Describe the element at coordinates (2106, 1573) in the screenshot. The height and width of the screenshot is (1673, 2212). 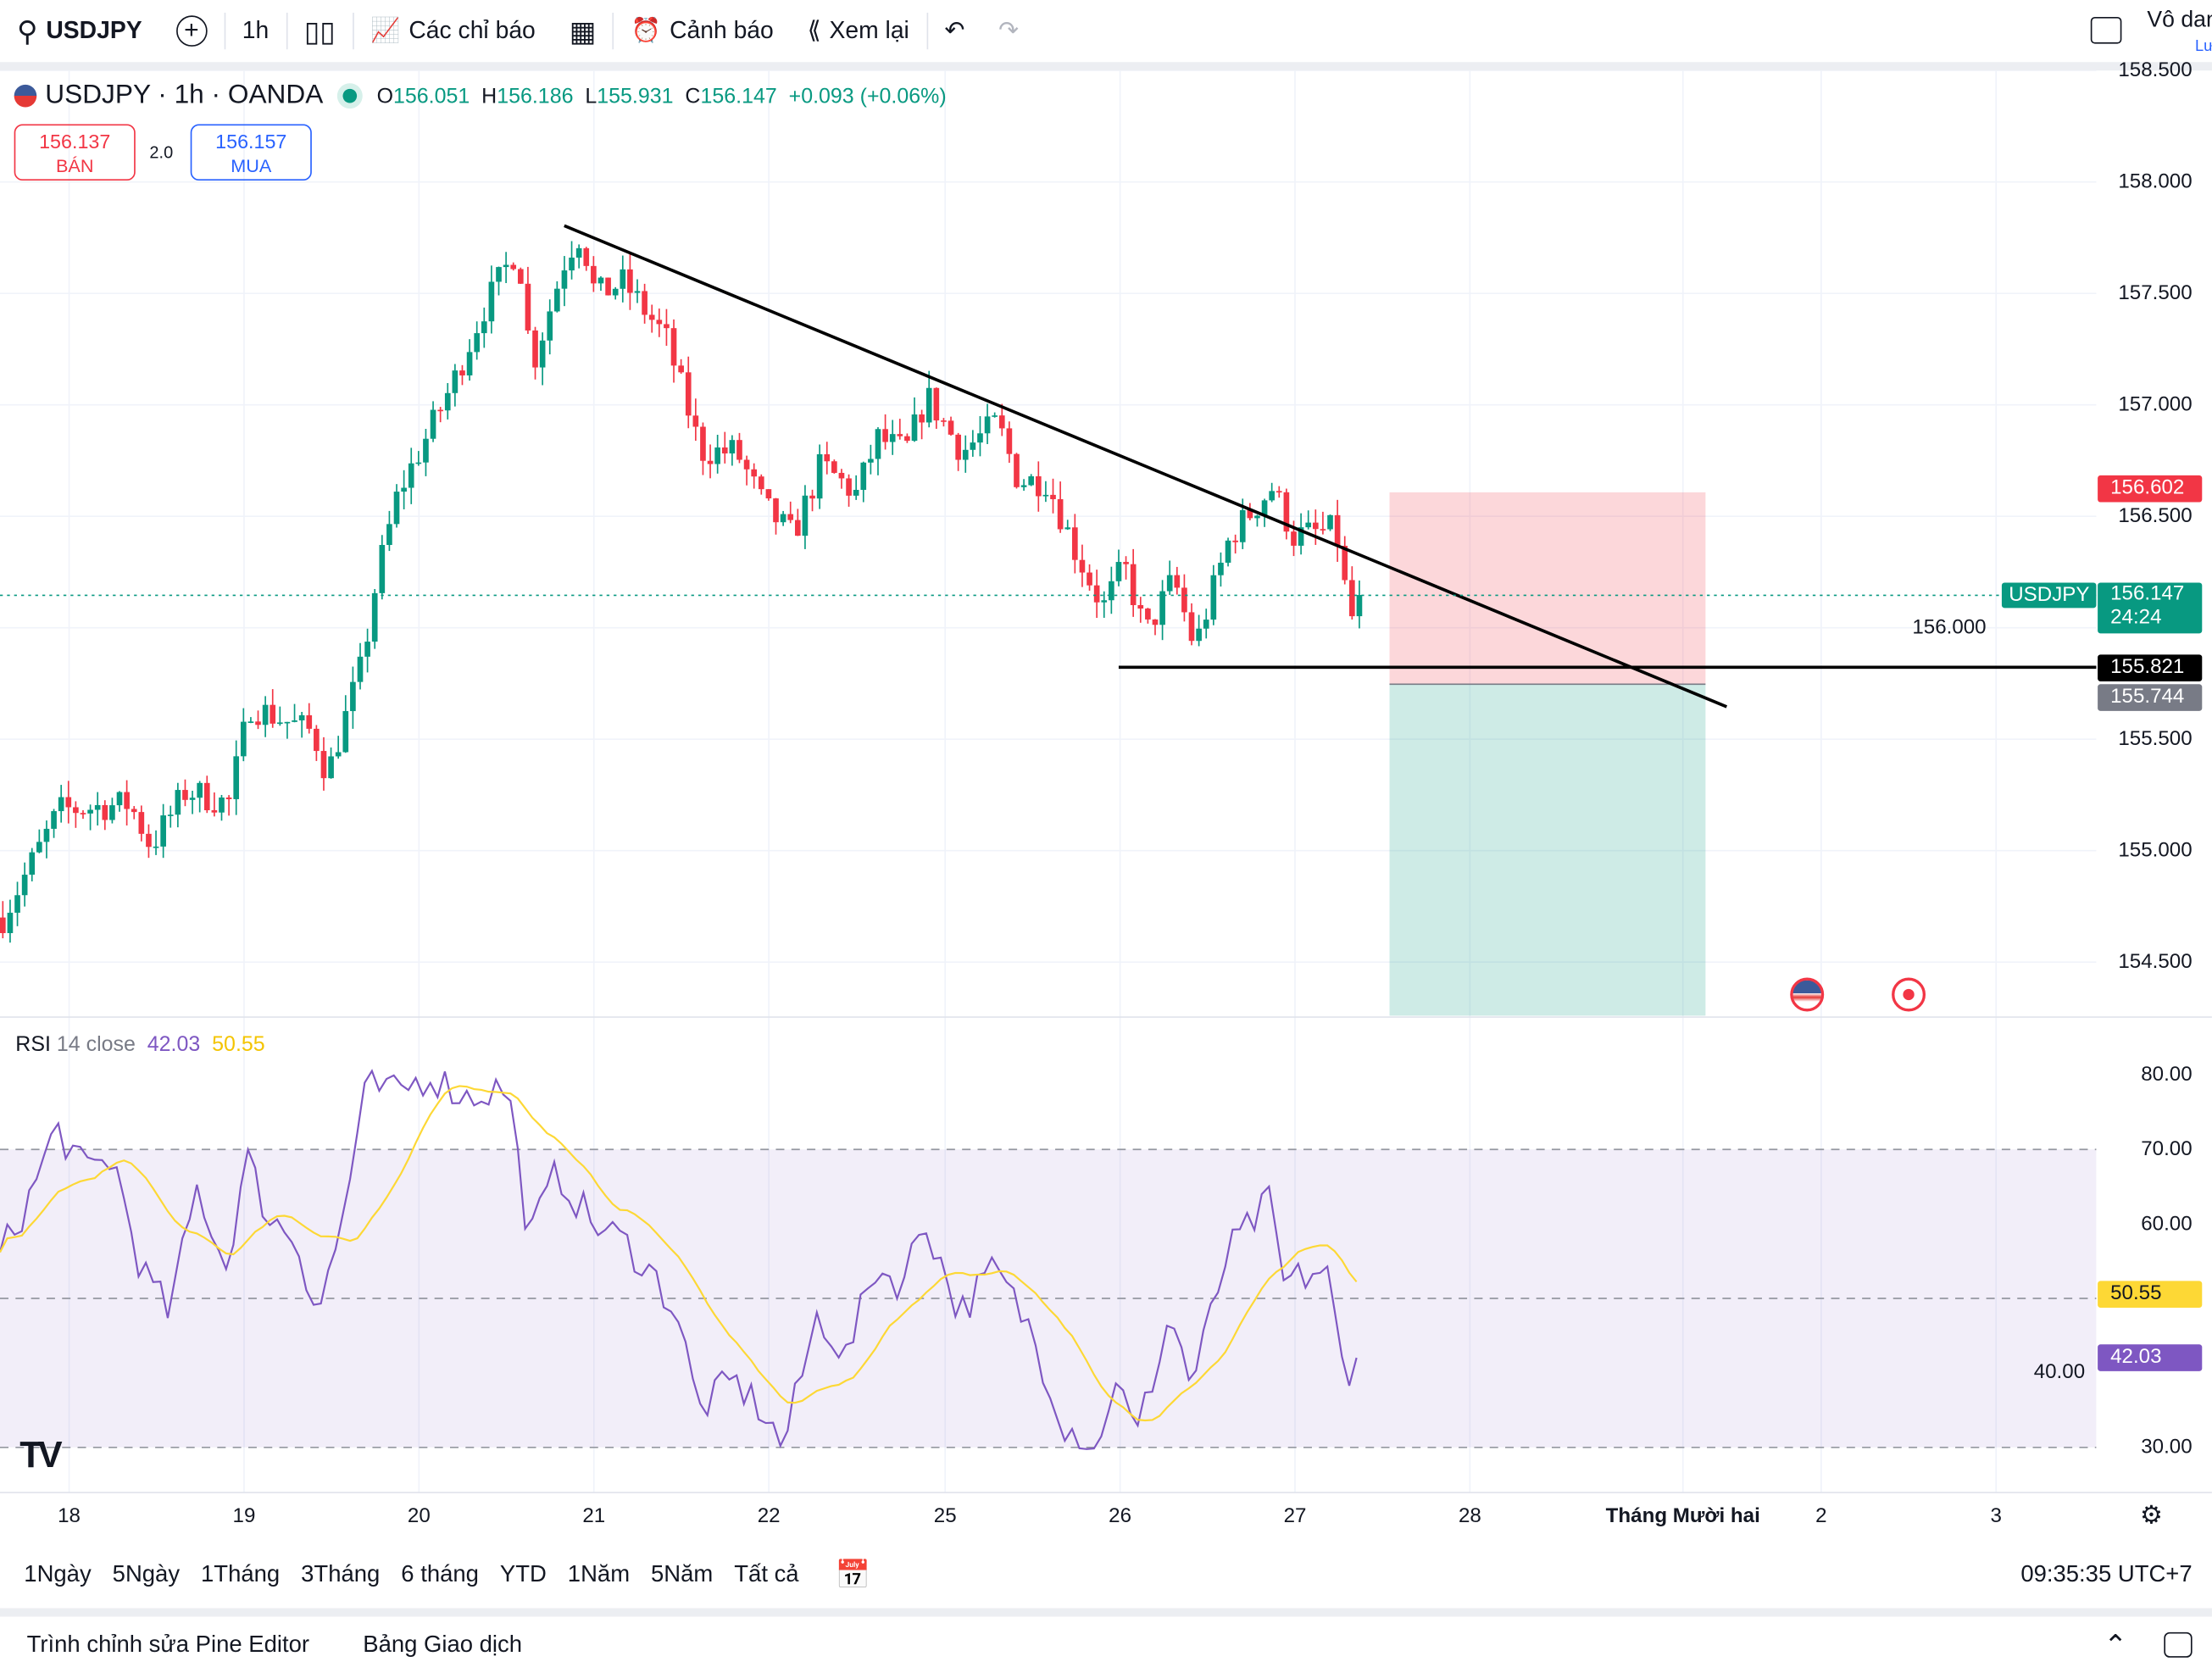
I see `clock: 09:35:35 UTC+7` at that location.